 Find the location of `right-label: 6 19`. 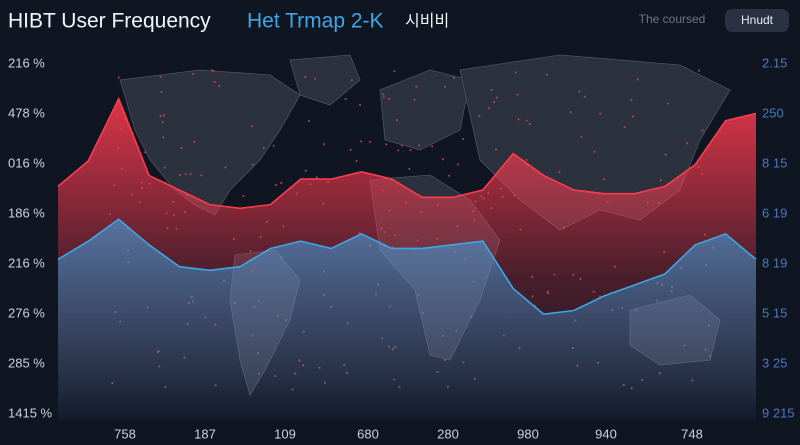

right-label: 6 19 is located at coordinates (774, 212).